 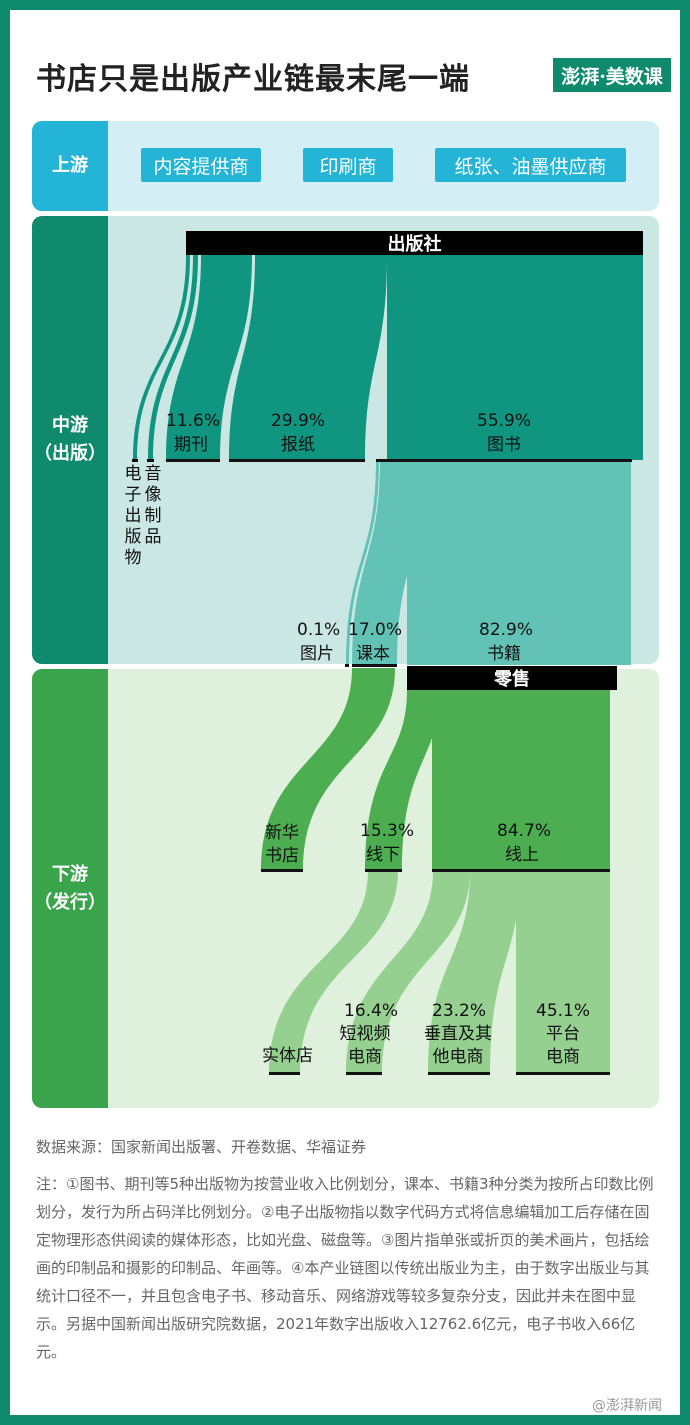 What do you see at coordinates (459, 1073) in the screenshot?
I see `bar-vertical` at bounding box center [459, 1073].